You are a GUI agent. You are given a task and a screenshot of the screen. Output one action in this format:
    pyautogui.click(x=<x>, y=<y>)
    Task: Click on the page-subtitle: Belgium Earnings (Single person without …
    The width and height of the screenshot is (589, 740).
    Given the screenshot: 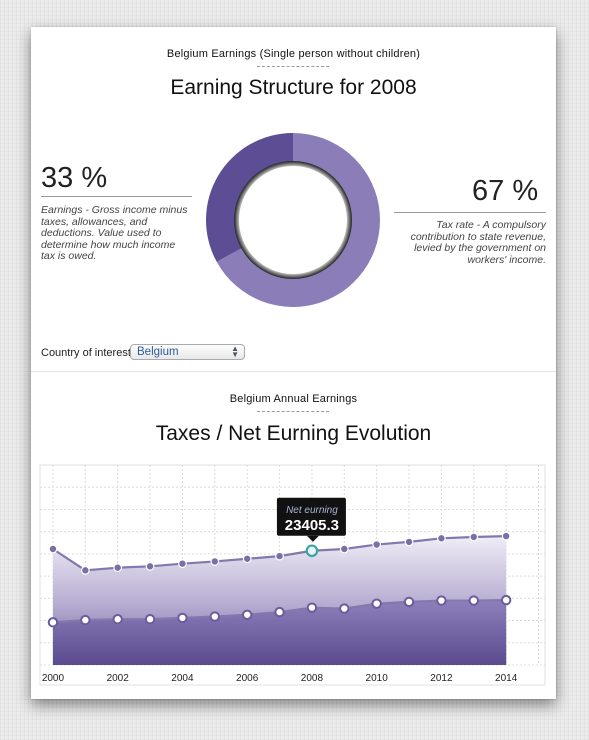 What is the action you would take?
    pyautogui.click(x=293, y=54)
    